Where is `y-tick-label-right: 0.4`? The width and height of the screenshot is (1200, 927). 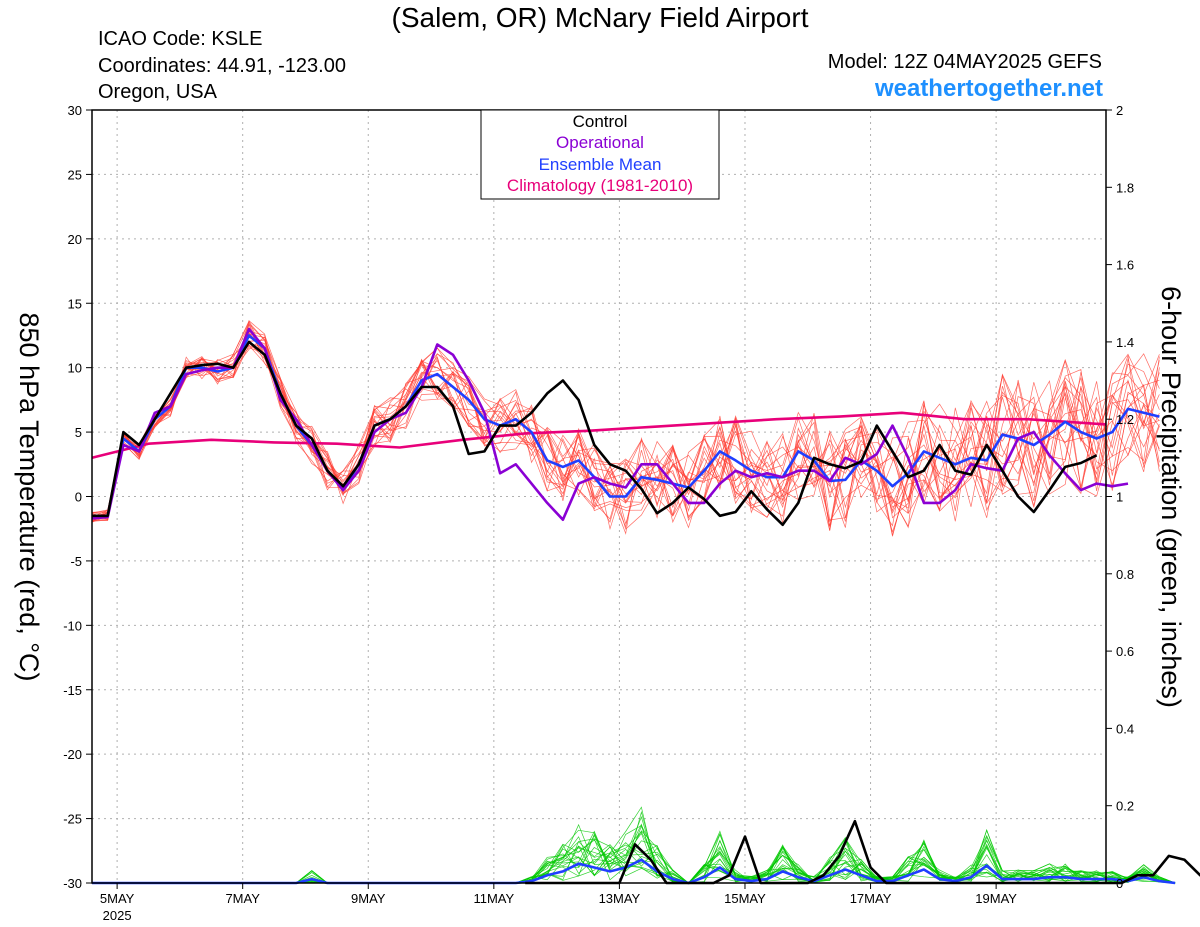
y-tick-label-right: 0.4 is located at coordinates (1125, 728).